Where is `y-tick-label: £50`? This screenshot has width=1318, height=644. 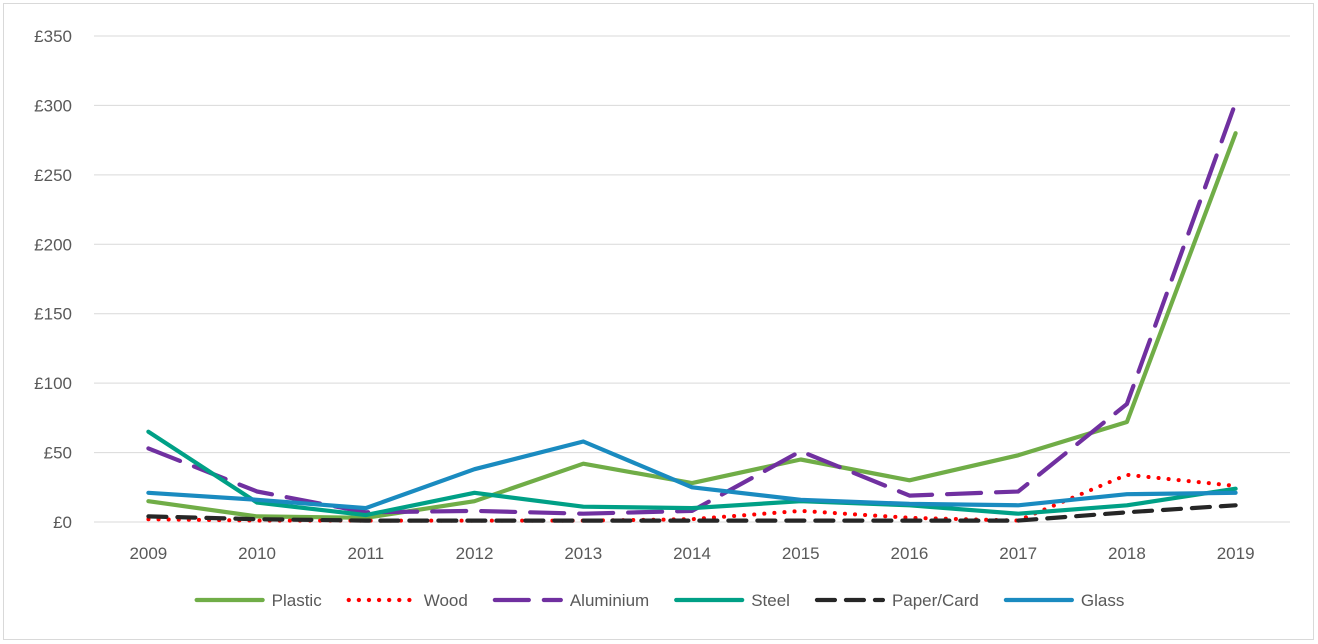 y-tick-label: £50 is located at coordinates (58, 453).